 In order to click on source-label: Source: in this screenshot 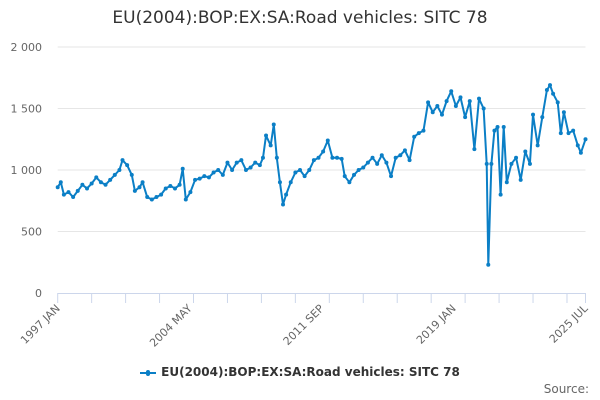, I will do `click(566, 389)`.